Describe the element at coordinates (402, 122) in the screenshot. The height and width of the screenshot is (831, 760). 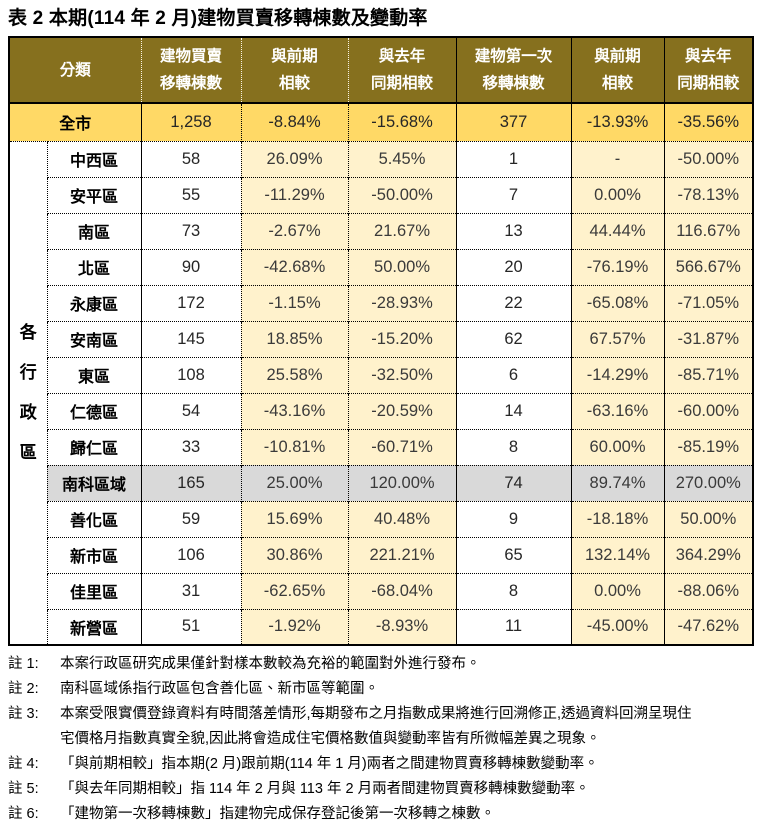
I see `city-sale-vs-last-year: -15.68%` at that location.